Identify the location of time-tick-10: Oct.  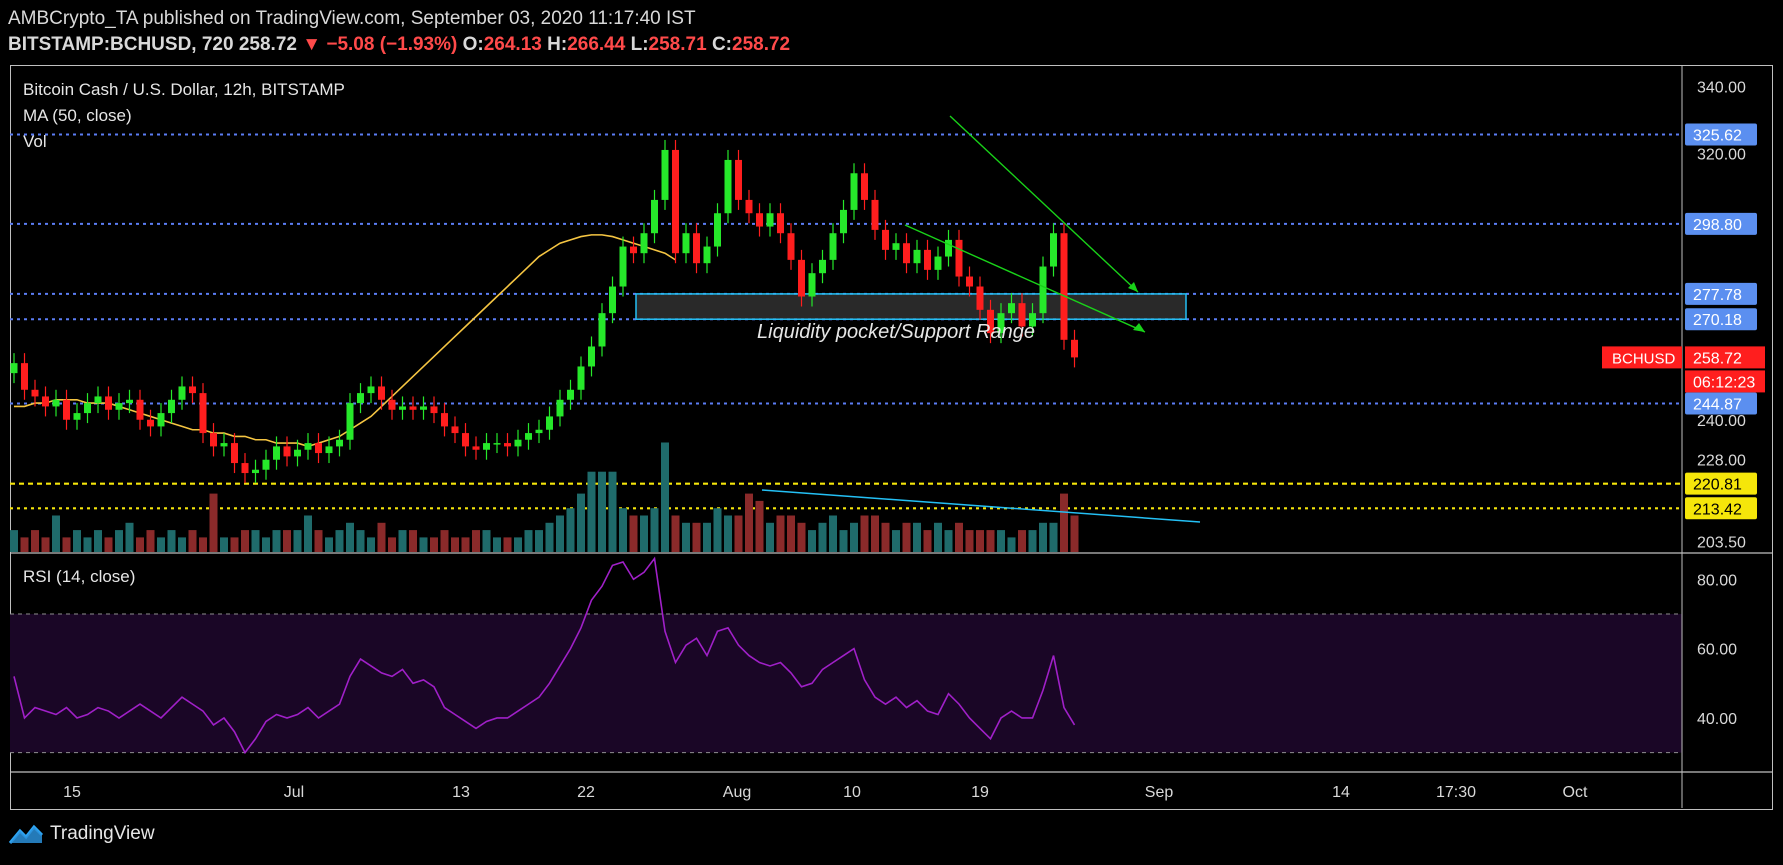
(1575, 792).